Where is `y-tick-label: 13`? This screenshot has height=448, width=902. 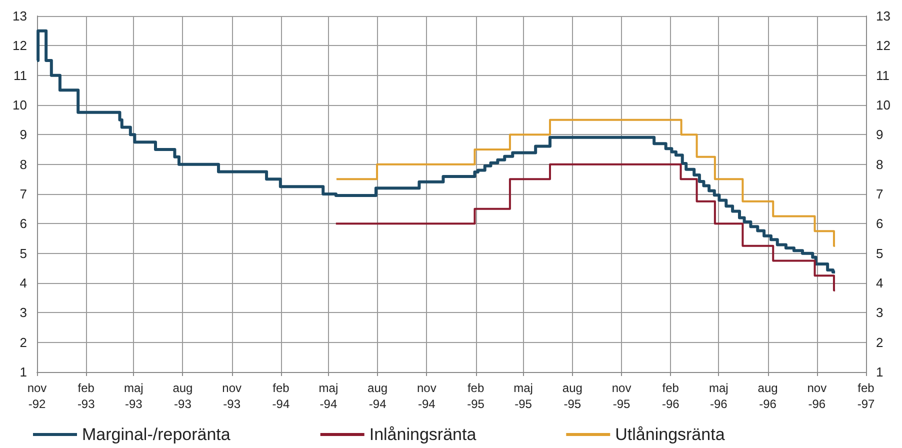
y-tick-label: 13 is located at coordinates (19, 16).